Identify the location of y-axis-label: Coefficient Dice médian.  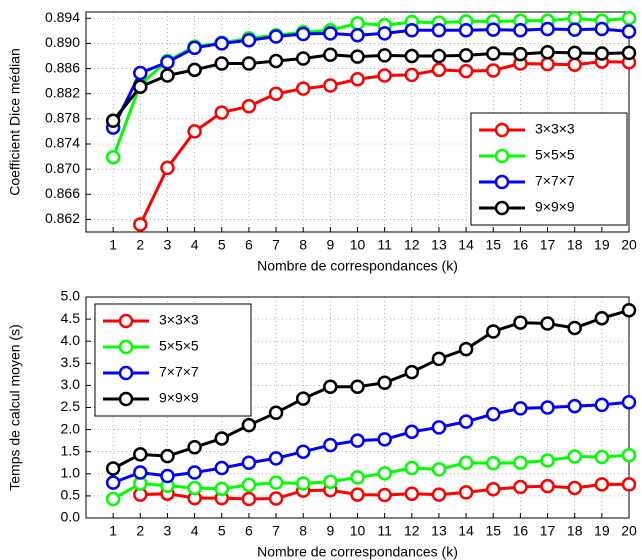
(15, 122).